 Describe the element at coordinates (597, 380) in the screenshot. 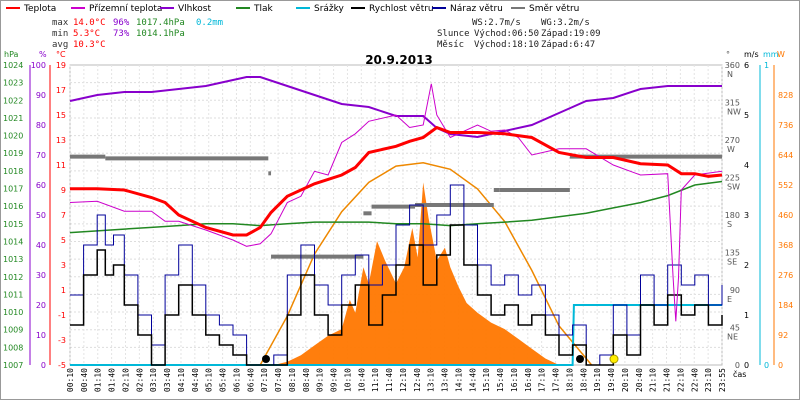

I see `tick-time-38: 19:10` at that location.